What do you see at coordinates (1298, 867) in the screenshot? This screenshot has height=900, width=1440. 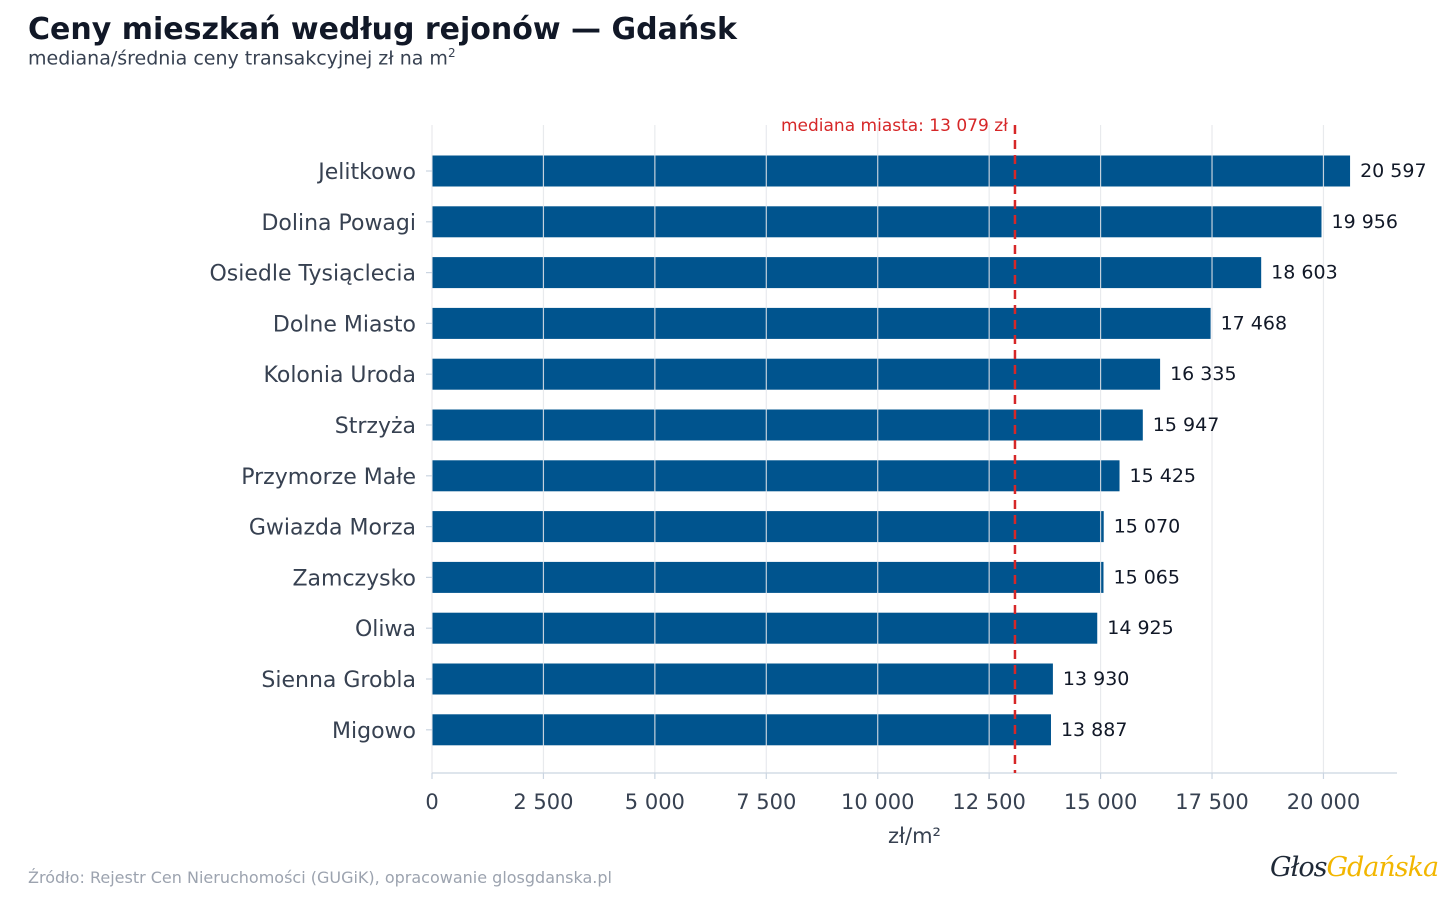 I see `logo-text-glos: Głos` at bounding box center [1298, 867].